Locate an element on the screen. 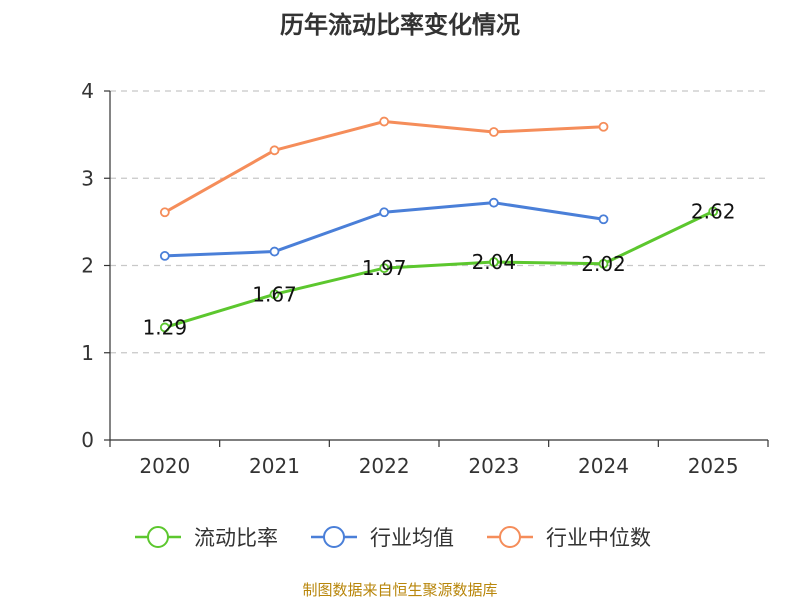 The image size is (800, 600). legend-label: 行业均值 is located at coordinates (412, 538).